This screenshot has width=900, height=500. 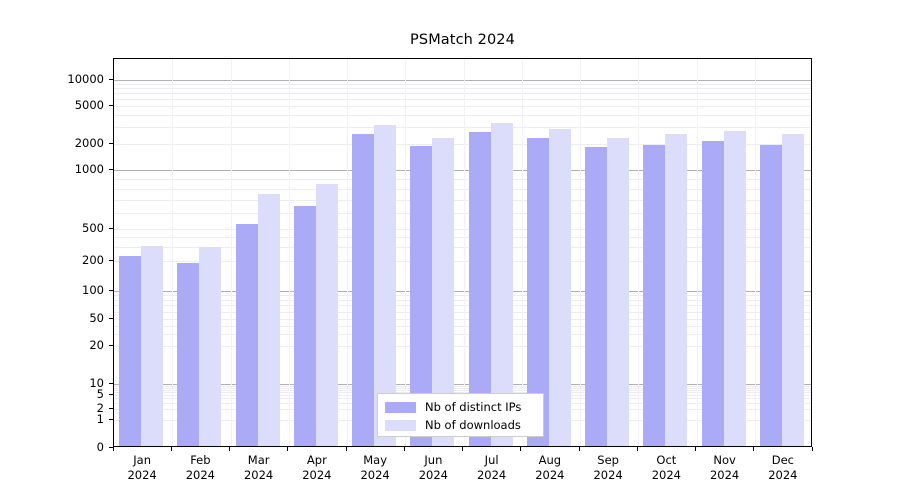 I want to click on x-tick-label: Nov 2024, so click(x=724, y=467).